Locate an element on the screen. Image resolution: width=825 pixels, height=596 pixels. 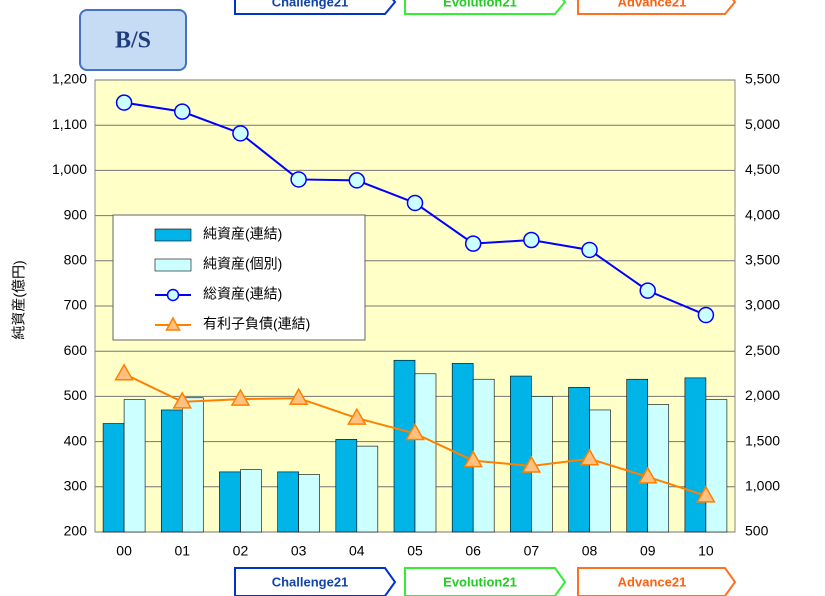
legend-label: 純資産(個別) is located at coordinates (242, 264).